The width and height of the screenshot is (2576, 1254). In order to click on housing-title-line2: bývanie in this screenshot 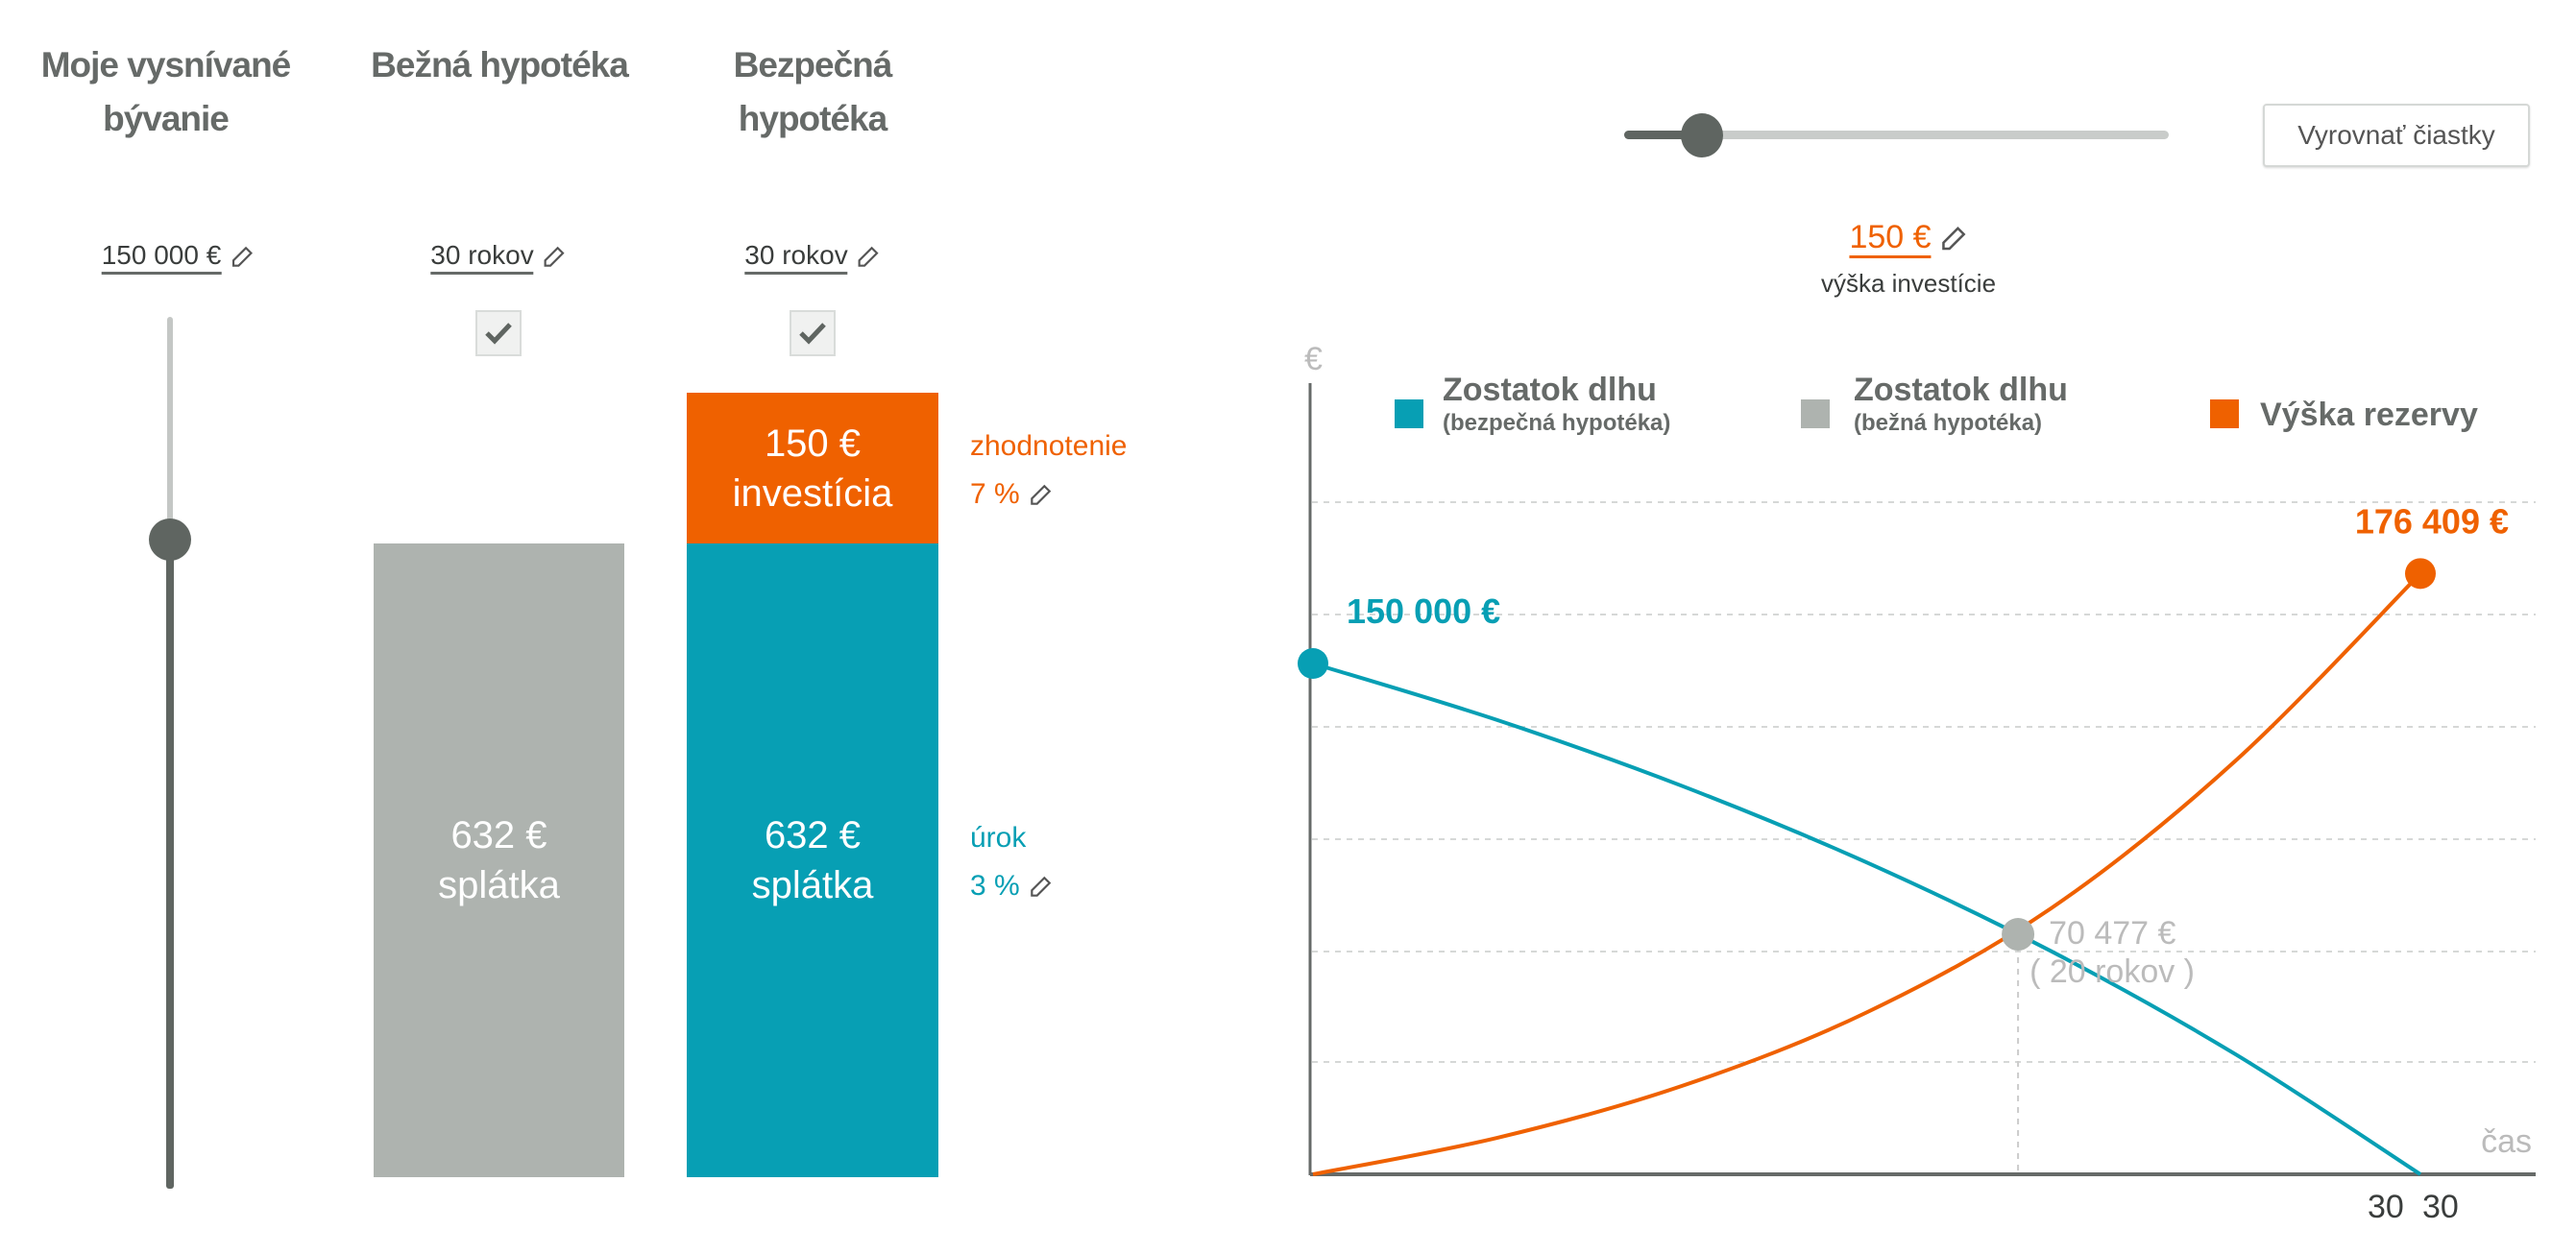, I will do `click(166, 119)`.